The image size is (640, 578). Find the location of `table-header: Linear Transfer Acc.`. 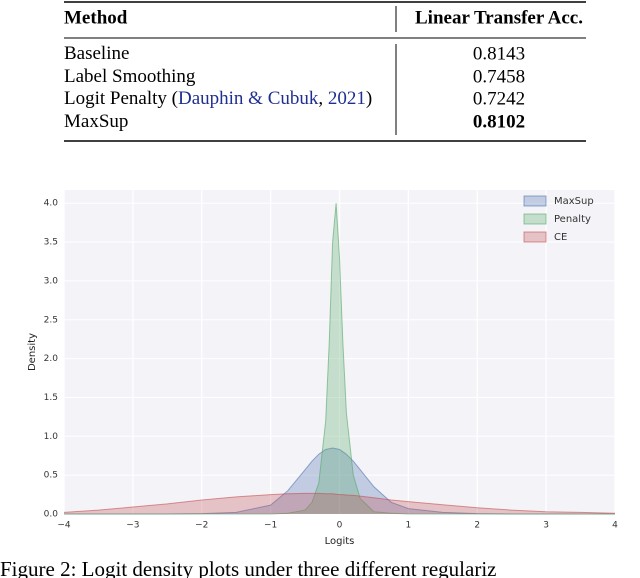

table-header: Linear Transfer Acc. is located at coordinates (499, 17).